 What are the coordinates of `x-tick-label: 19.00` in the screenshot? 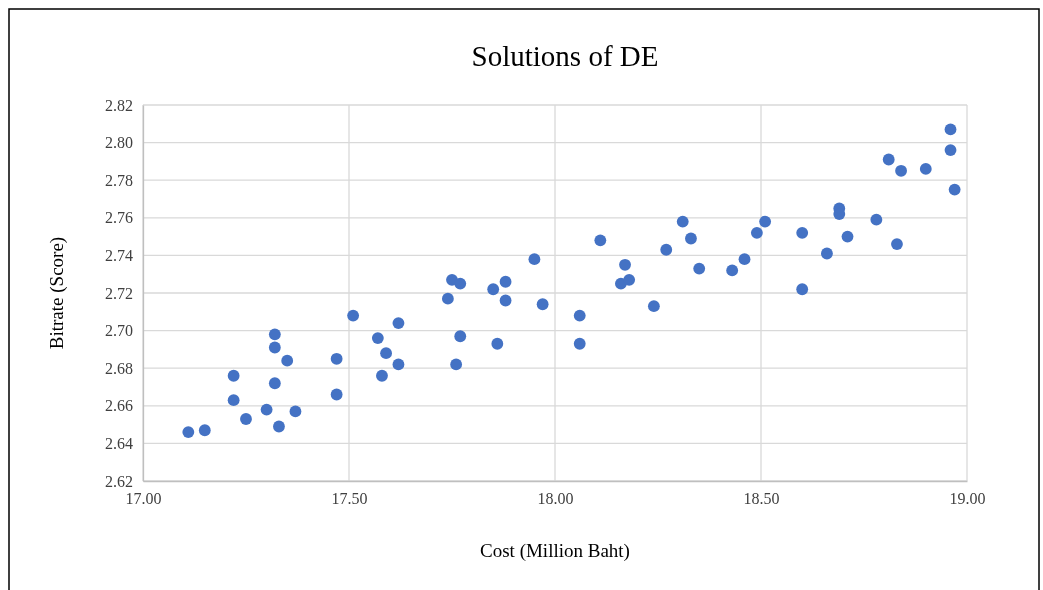 It's located at (967, 499).